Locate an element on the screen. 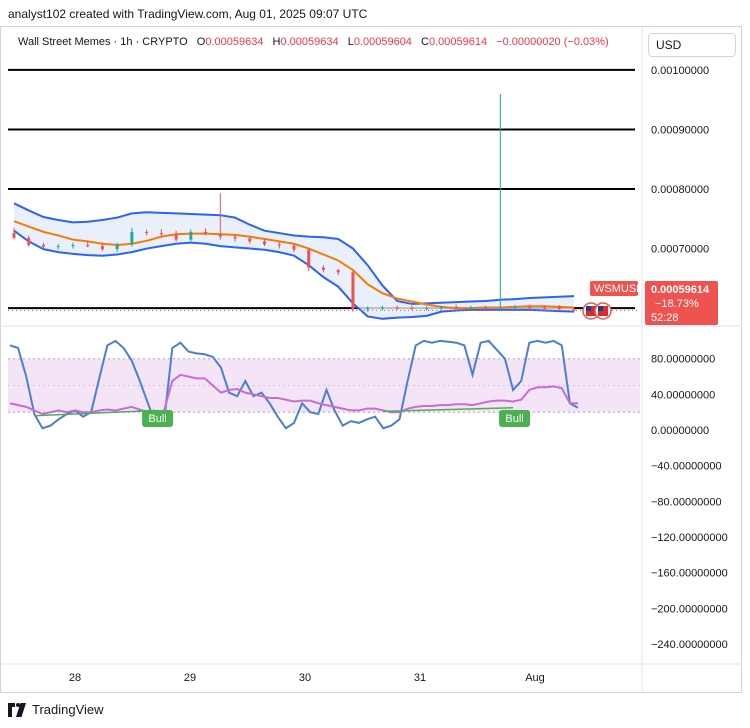 This screenshot has height=728, width=750. high-label: H is located at coordinates (276, 42).